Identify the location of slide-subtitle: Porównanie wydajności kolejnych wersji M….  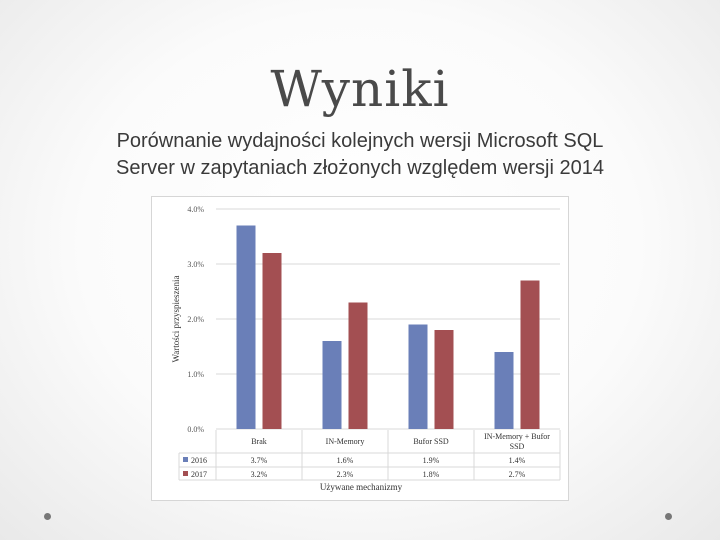
(360, 155).